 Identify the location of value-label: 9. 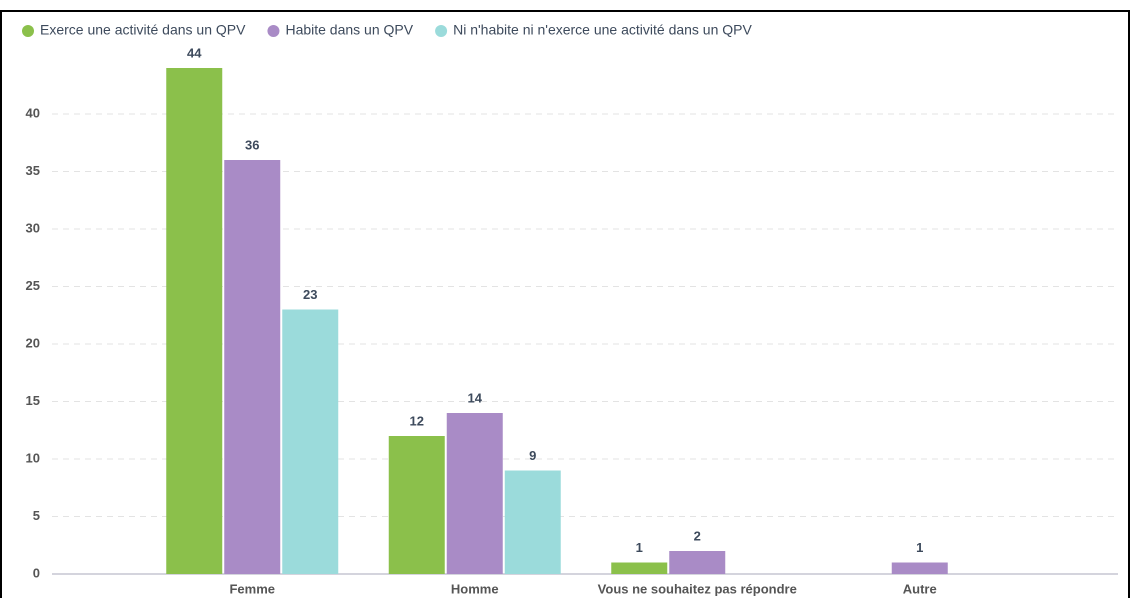
(532, 455).